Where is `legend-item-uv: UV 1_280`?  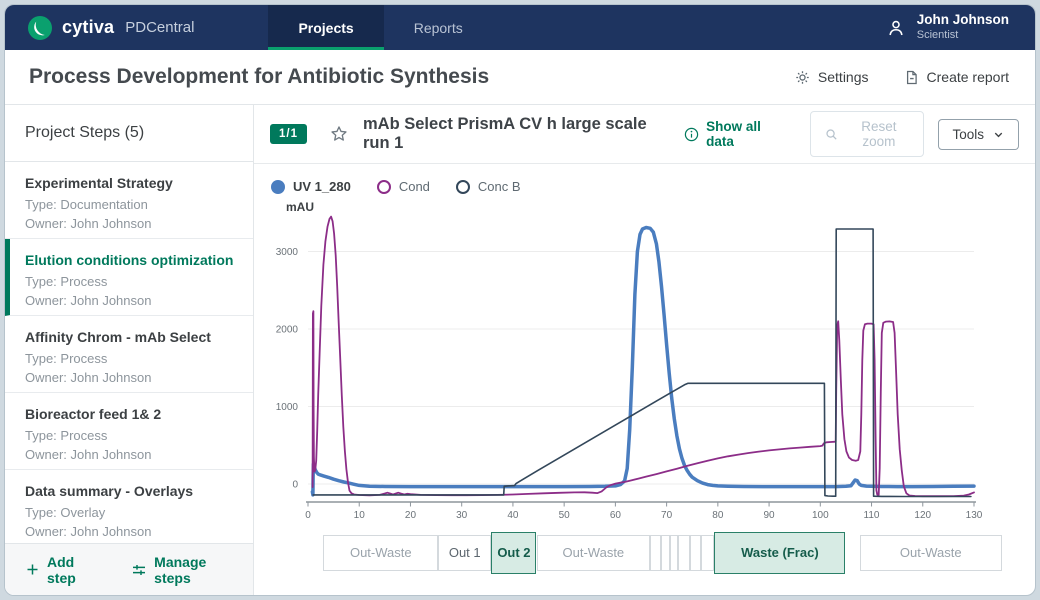 legend-item-uv: UV 1_280 is located at coordinates (311, 186).